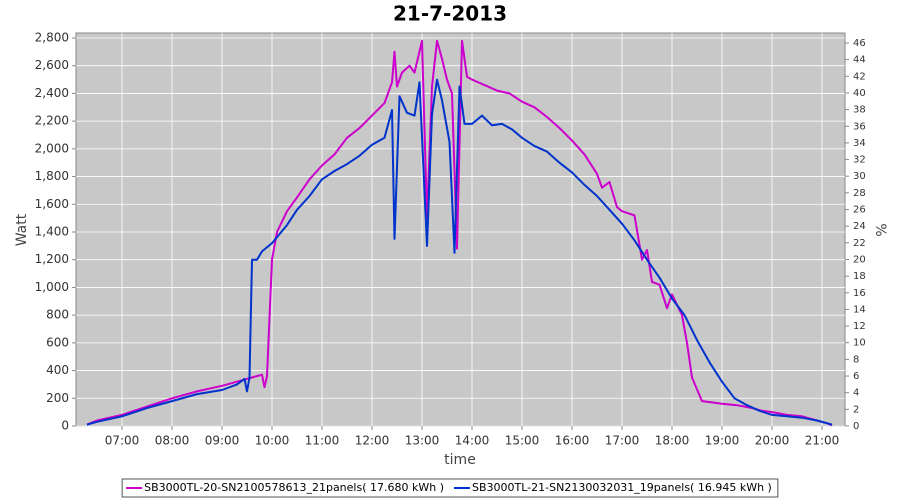 This screenshot has height=500, width=900. I want to click on y2-tick-label: 44, so click(859, 60).